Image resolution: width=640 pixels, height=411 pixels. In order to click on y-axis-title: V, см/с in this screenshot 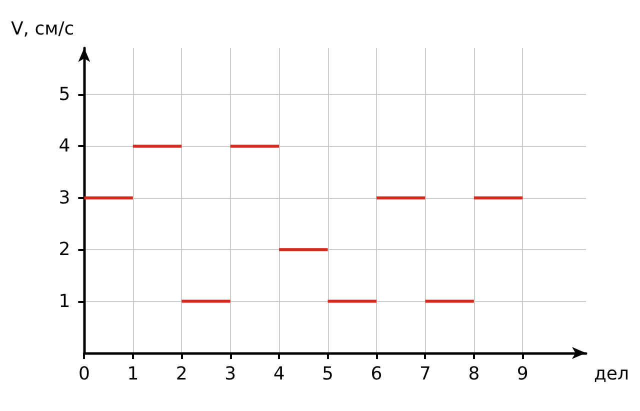, I will do `click(42, 29)`.